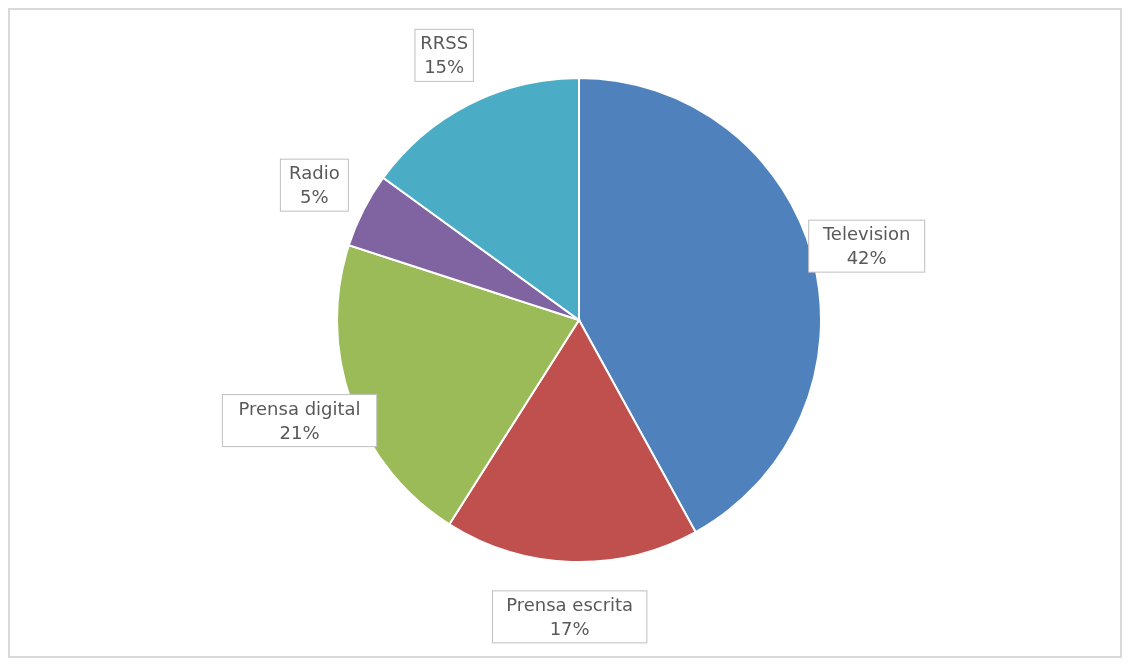 The image size is (1130, 666). What do you see at coordinates (299, 408) in the screenshot?
I see `slice-label: Prensa digital` at bounding box center [299, 408].